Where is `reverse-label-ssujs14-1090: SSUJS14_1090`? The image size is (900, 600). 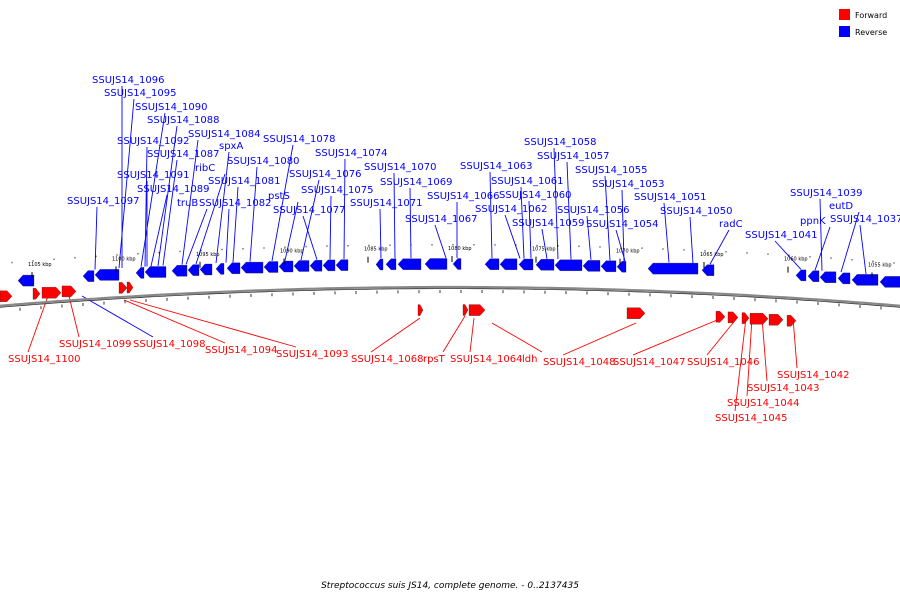
reverse-label-ssujs14-1090: SSUJS14_1090 is located at coordinates (171, 107).